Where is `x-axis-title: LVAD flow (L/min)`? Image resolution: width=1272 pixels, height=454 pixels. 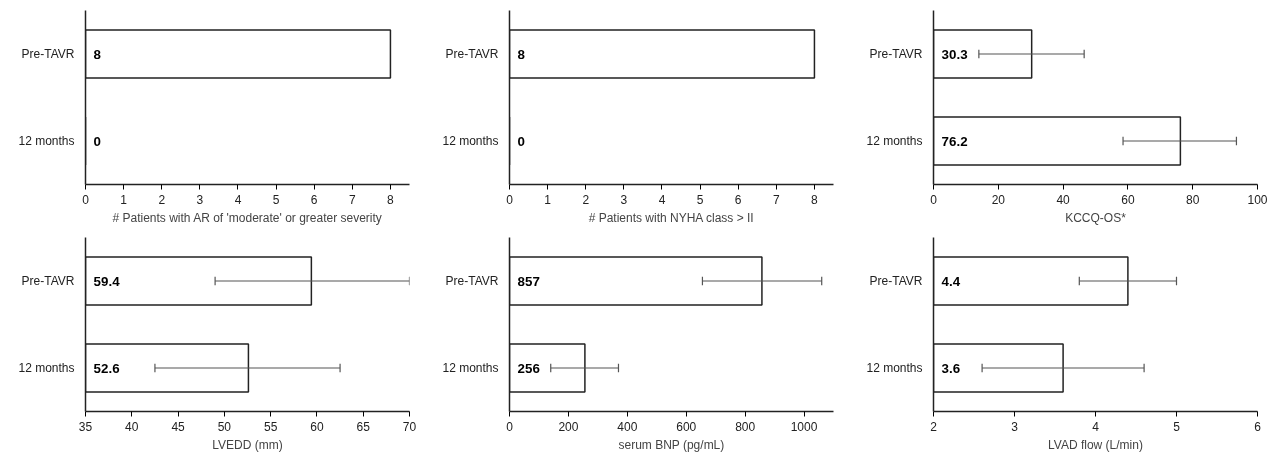 x-axis-title: LVAD flow (L/min) is located at coordinates (1095, 444).